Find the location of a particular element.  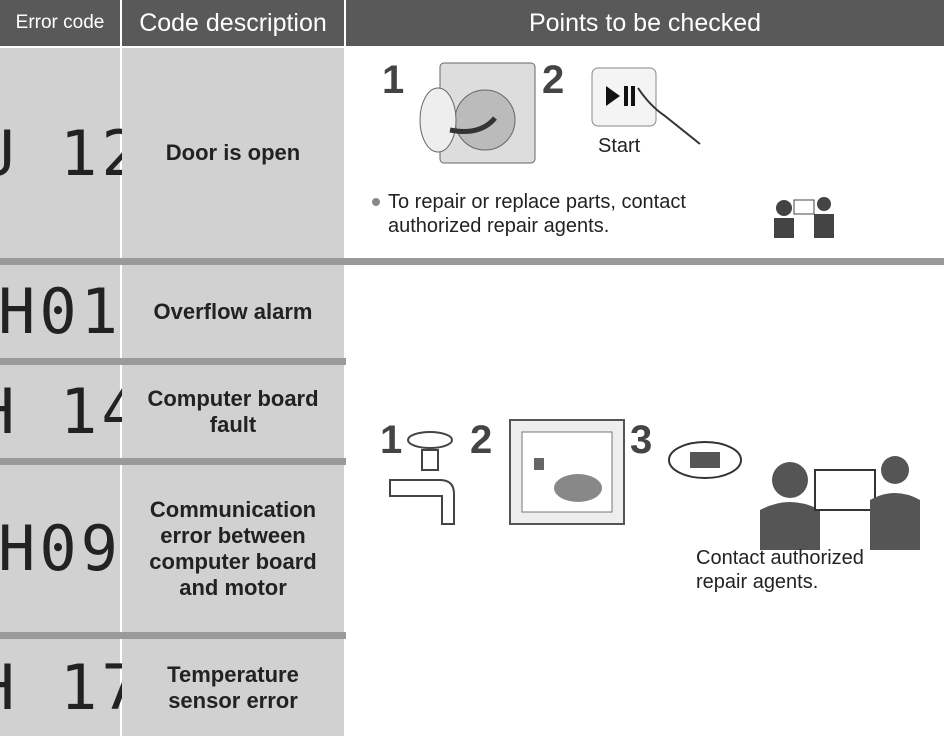

error-code: H09 is located at coordinates (60, 548).